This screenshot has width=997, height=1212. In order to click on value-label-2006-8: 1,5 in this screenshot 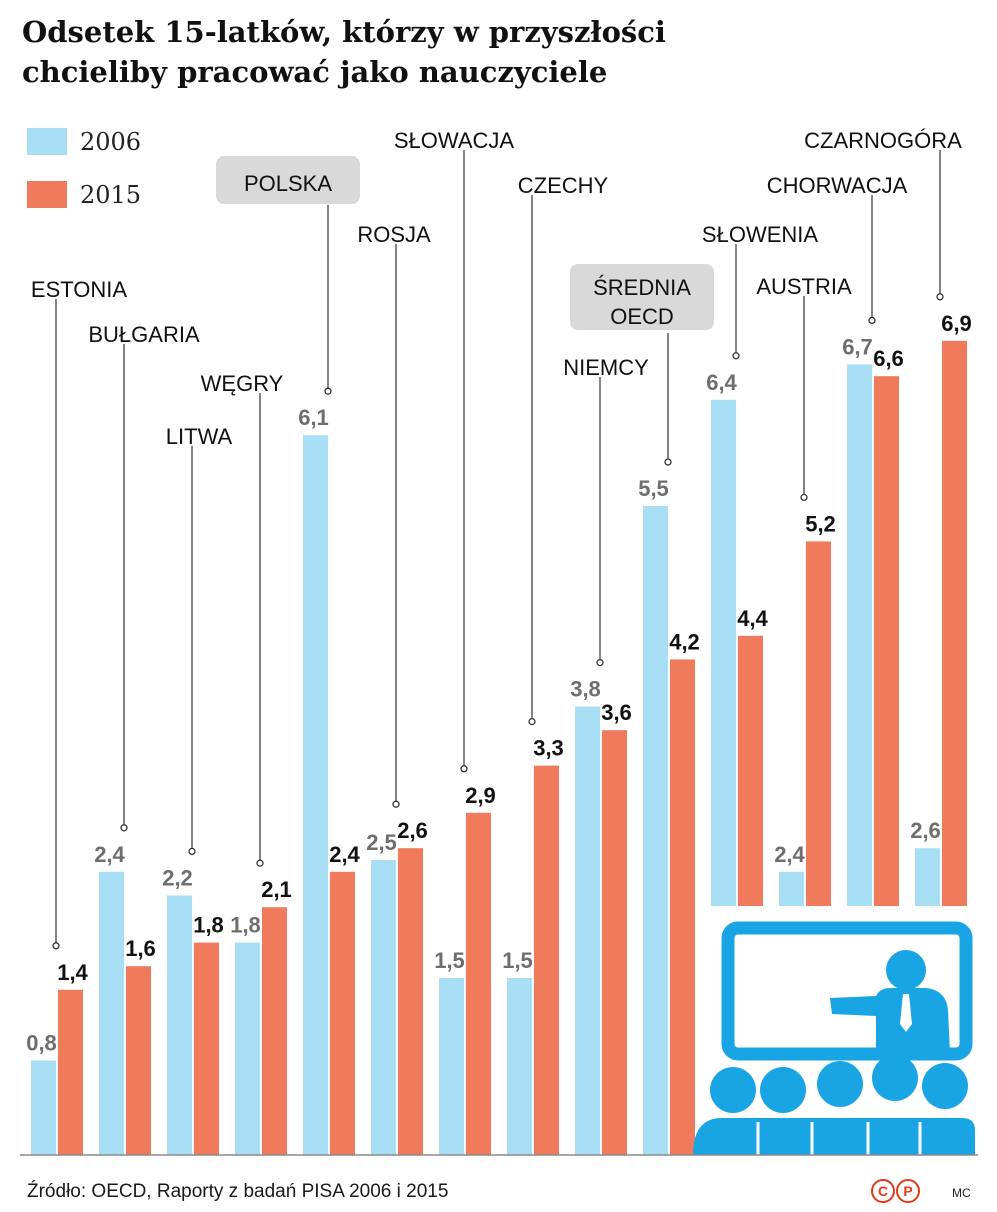, I will do `click(517, 960)`.